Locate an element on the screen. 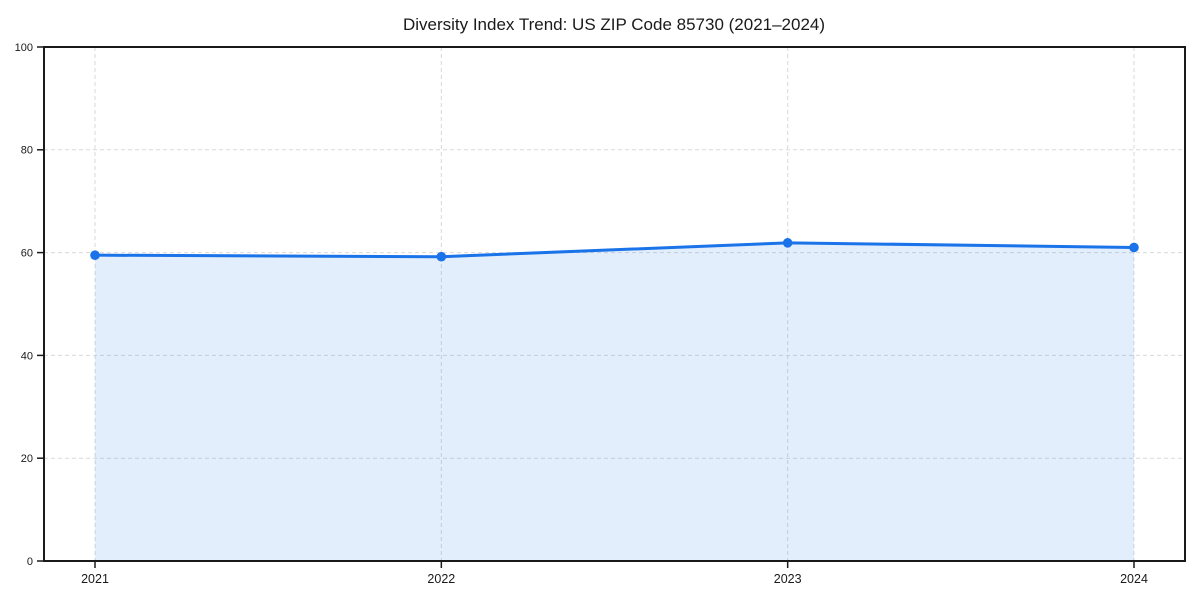 Image resolution: width=1200 pixels, height=600 pixels. x-tick-label: 2022 is located at coordinates (441, 579).